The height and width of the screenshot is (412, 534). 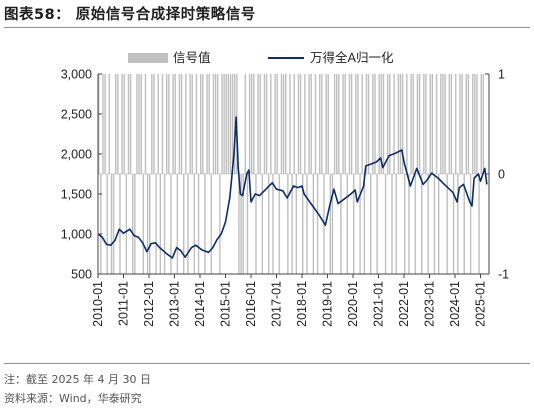 I want to click on x-tick-label: 2017-01, so click(x=277, y=304).